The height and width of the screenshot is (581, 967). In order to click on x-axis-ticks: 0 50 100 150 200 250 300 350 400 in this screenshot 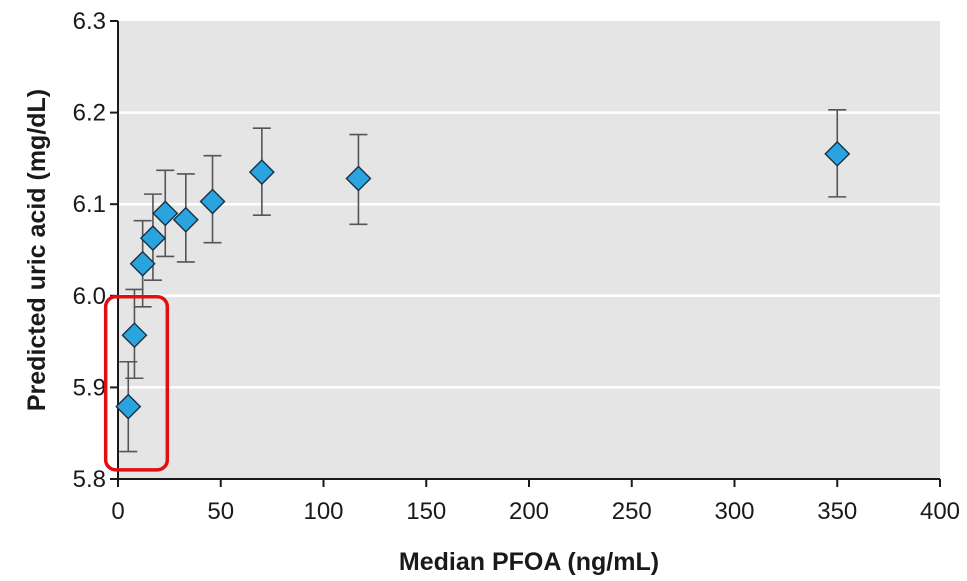, I will do `click(535, 502)`.